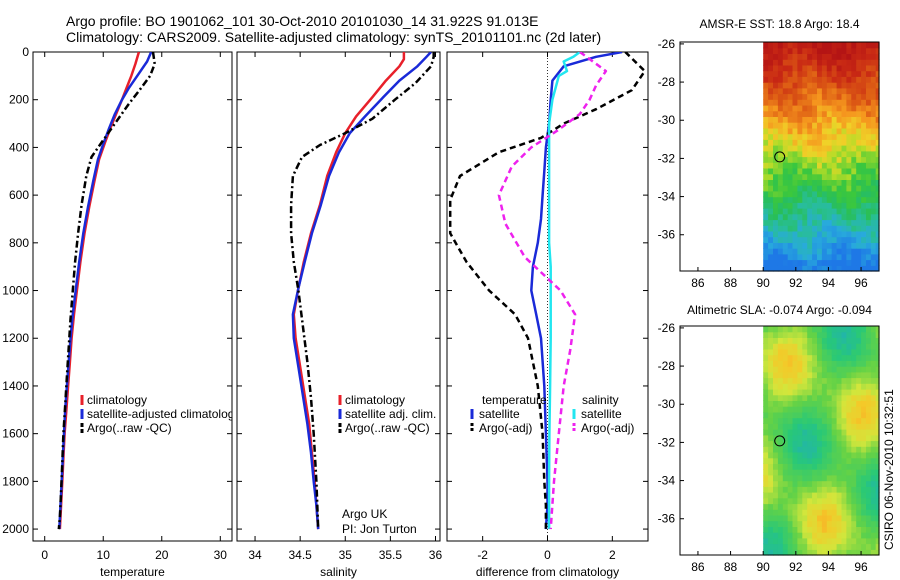  I want to click on temperature-legend-label-2: Argo(..raw -QC), so click(129, 428).